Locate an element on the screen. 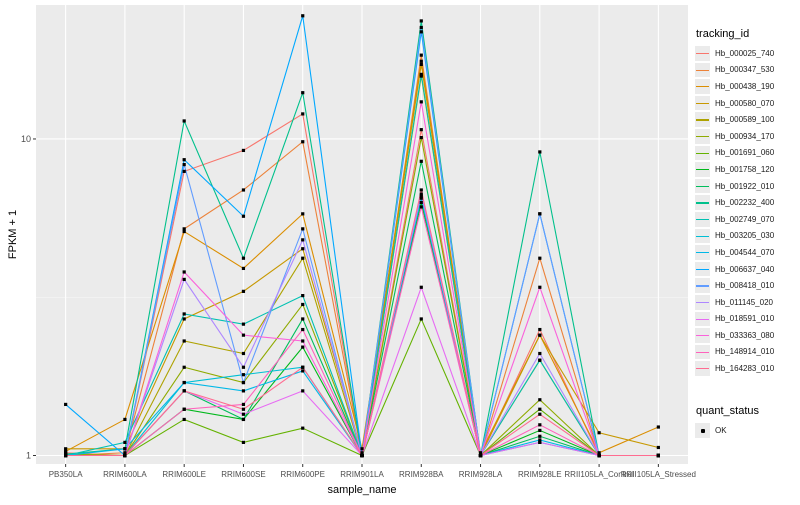 The width and height of the screenshot is (800, 505). legend-label: Hb_000580_070 is located at coordinates (745, 103).